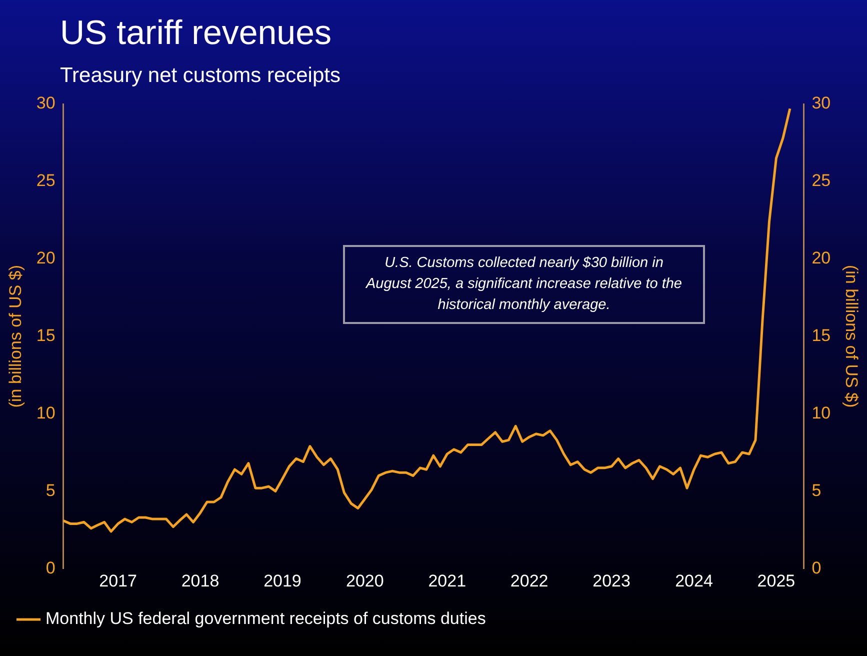 Image resolution: width=867 pixels, height=656 pixels. Describe the element at coordinates (529, 580) in the screenshot. I see `x-tick-label: 2022` at that location.